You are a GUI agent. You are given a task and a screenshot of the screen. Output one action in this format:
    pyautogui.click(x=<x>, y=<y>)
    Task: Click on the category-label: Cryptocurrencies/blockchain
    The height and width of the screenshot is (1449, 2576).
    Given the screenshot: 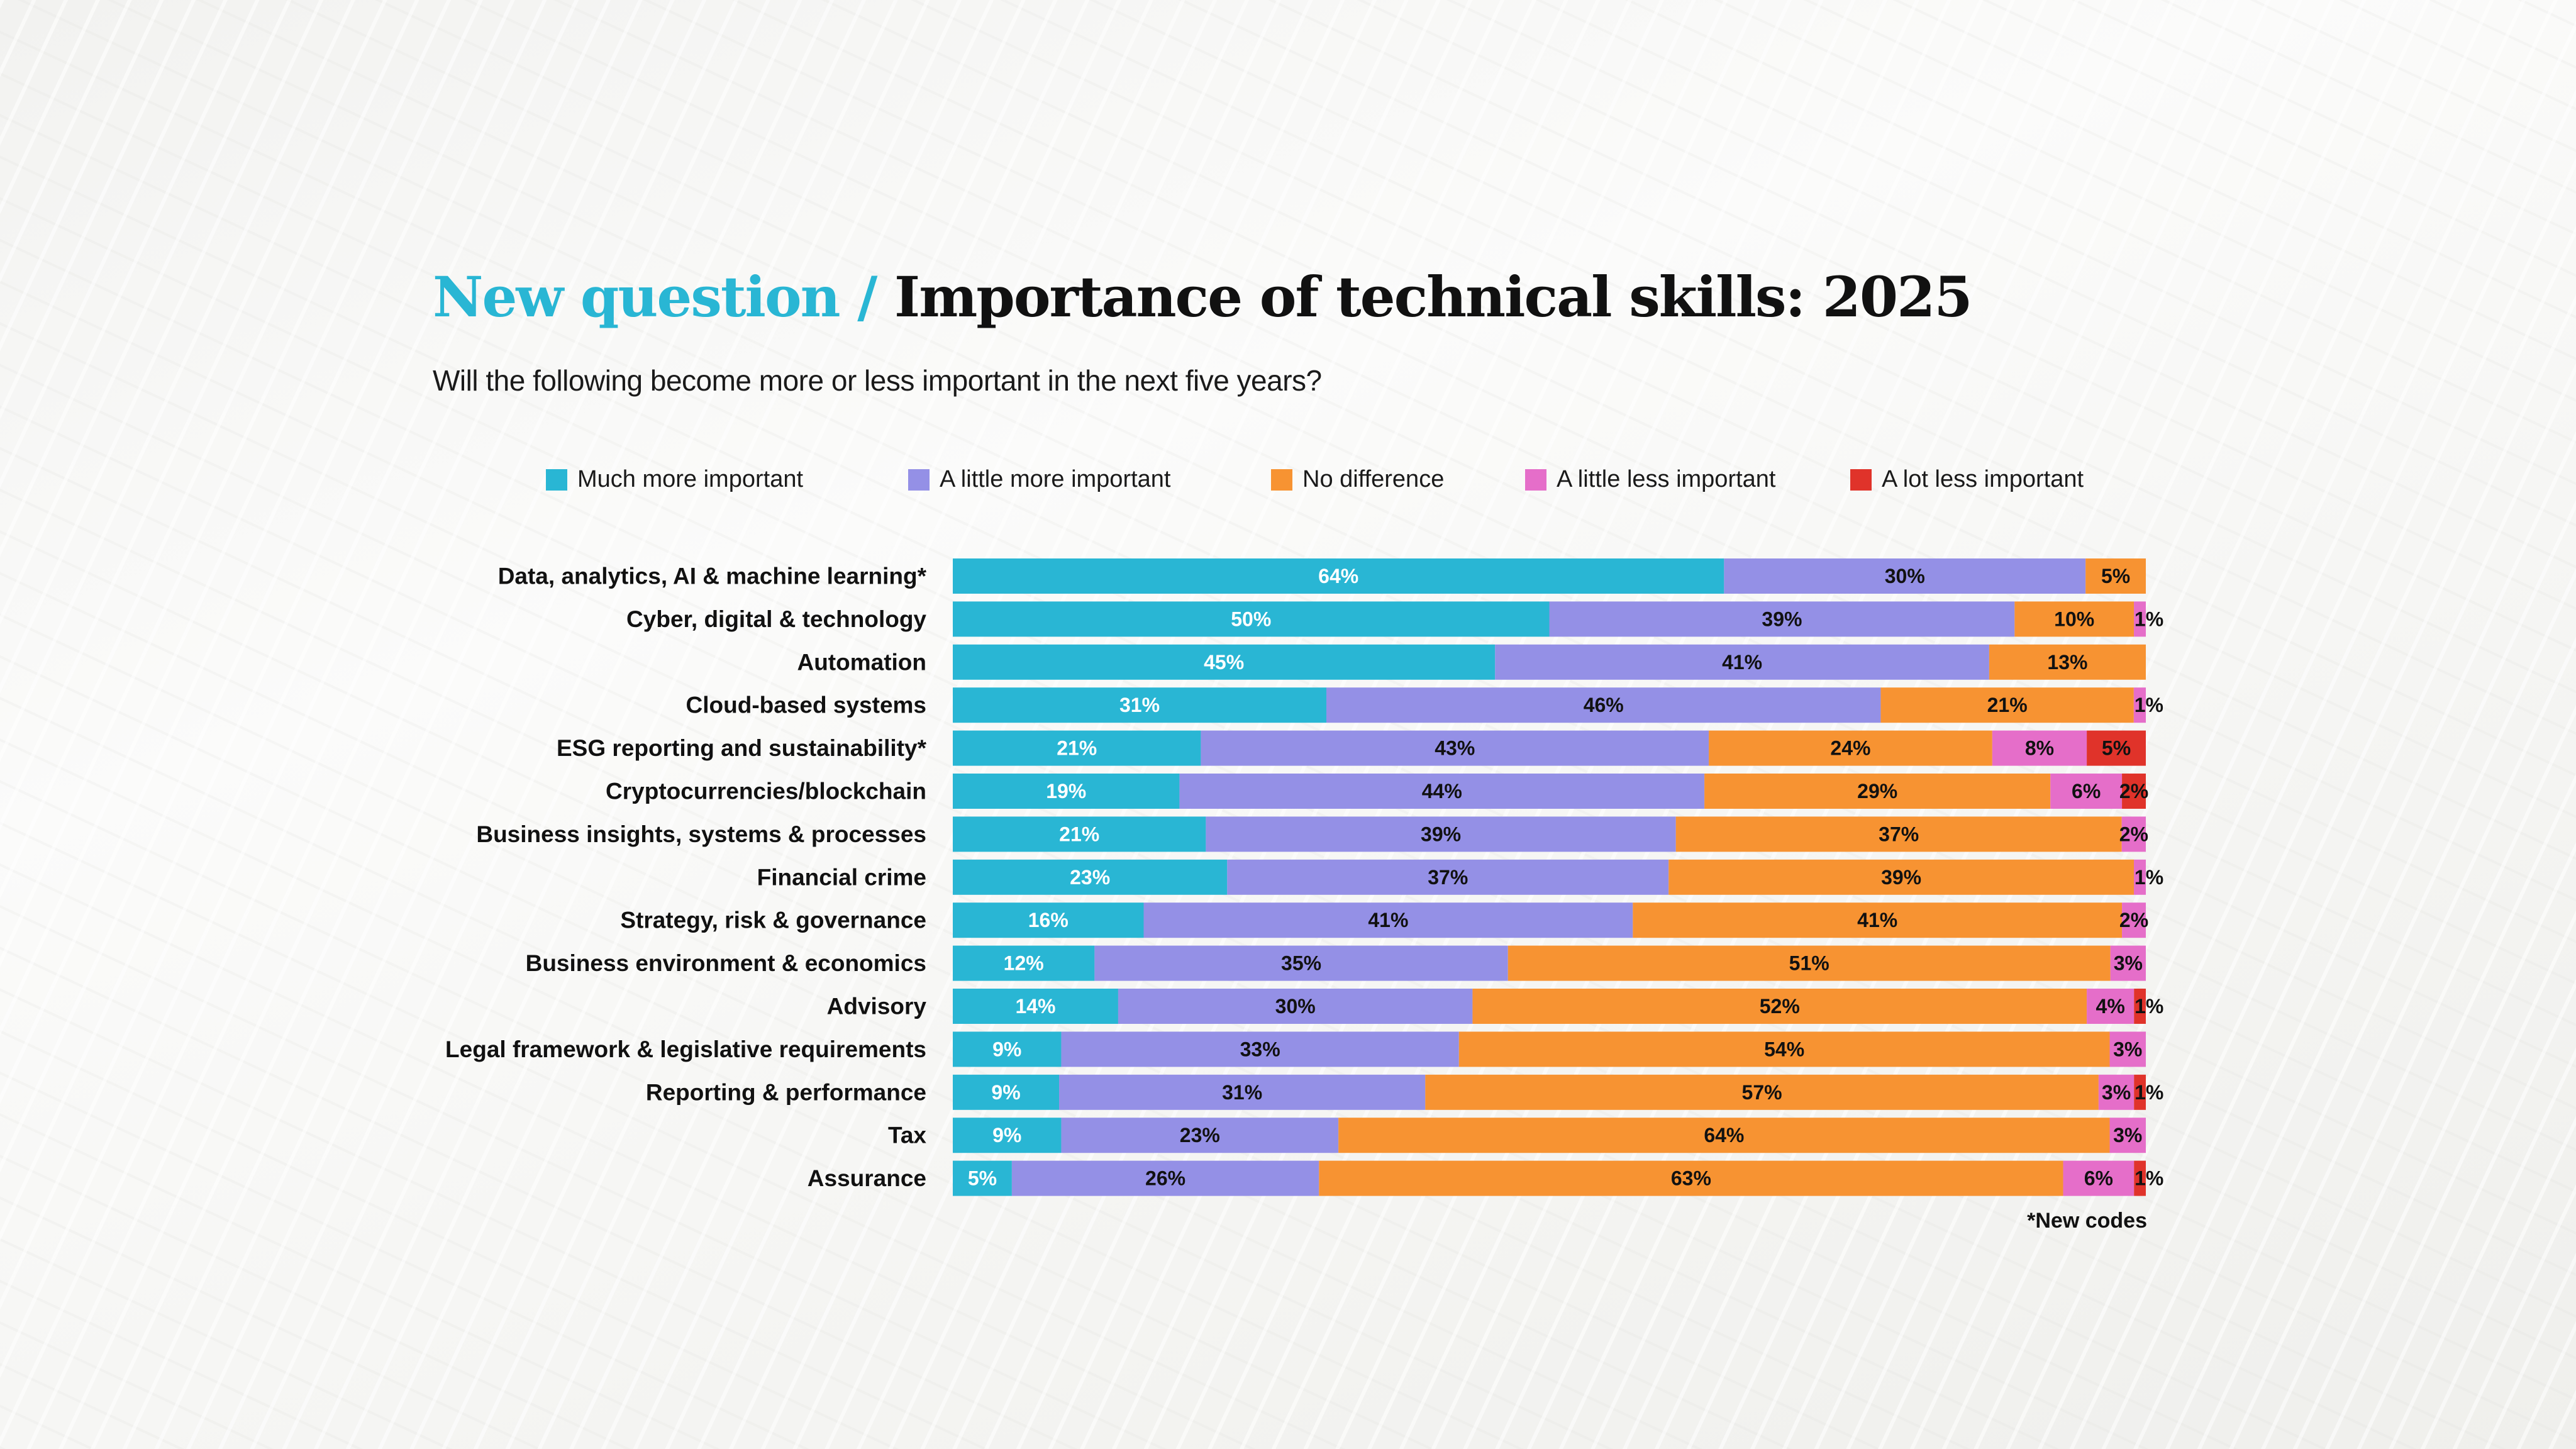 What is the action you would take?
    pyautogui.click(x=766, y=791)
    